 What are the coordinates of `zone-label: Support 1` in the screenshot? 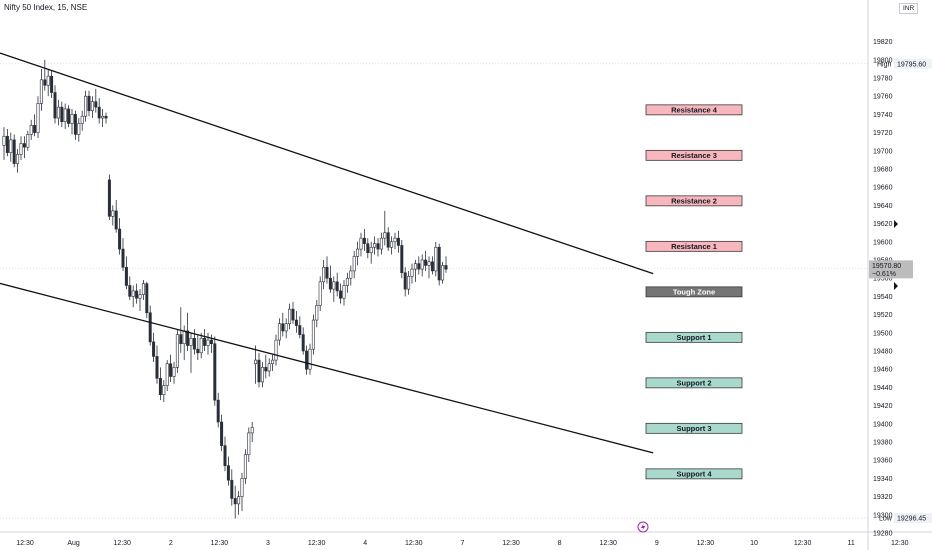 It's located at (694, 337).